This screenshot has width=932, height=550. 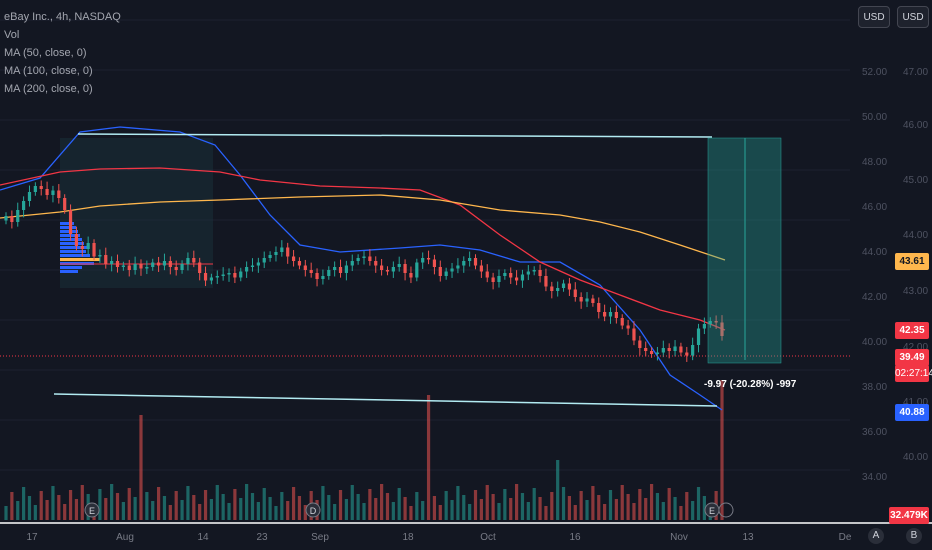 I want to click on price-tick-right: 46.00, so click(x=915, y=125).